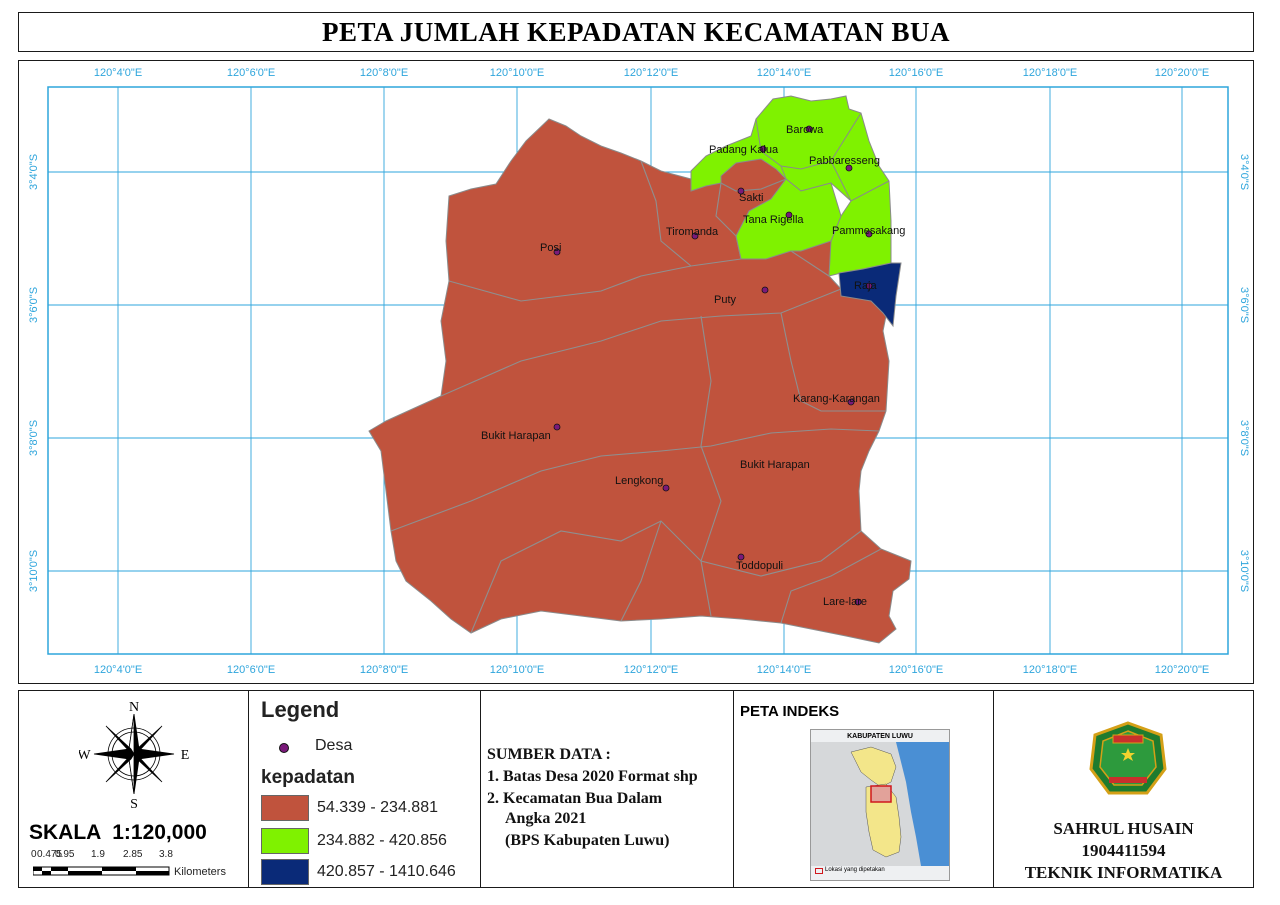 The width and height of the screenshot is (1280, 905). I want to click on village-label: Posi, so click(550, 248).